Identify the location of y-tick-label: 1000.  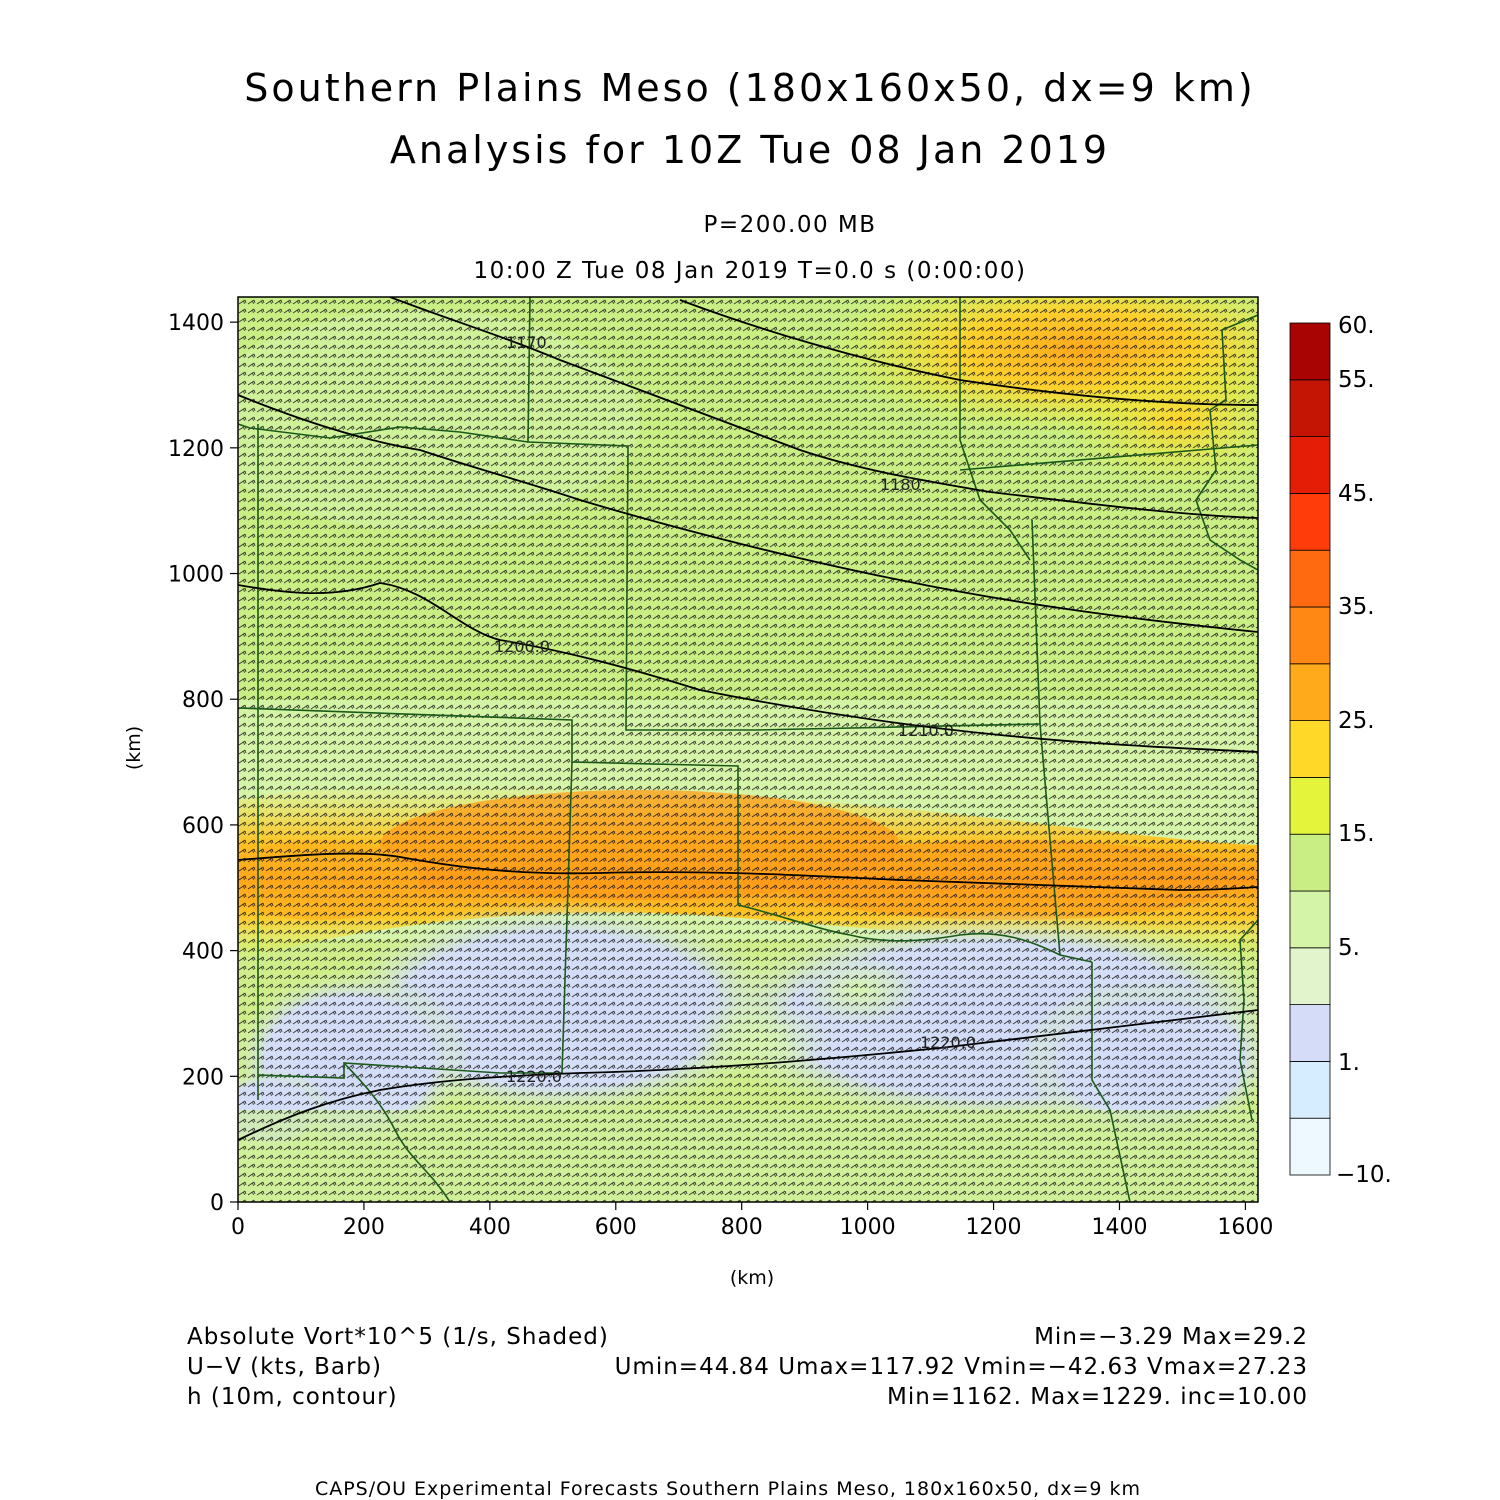
(196, 575).